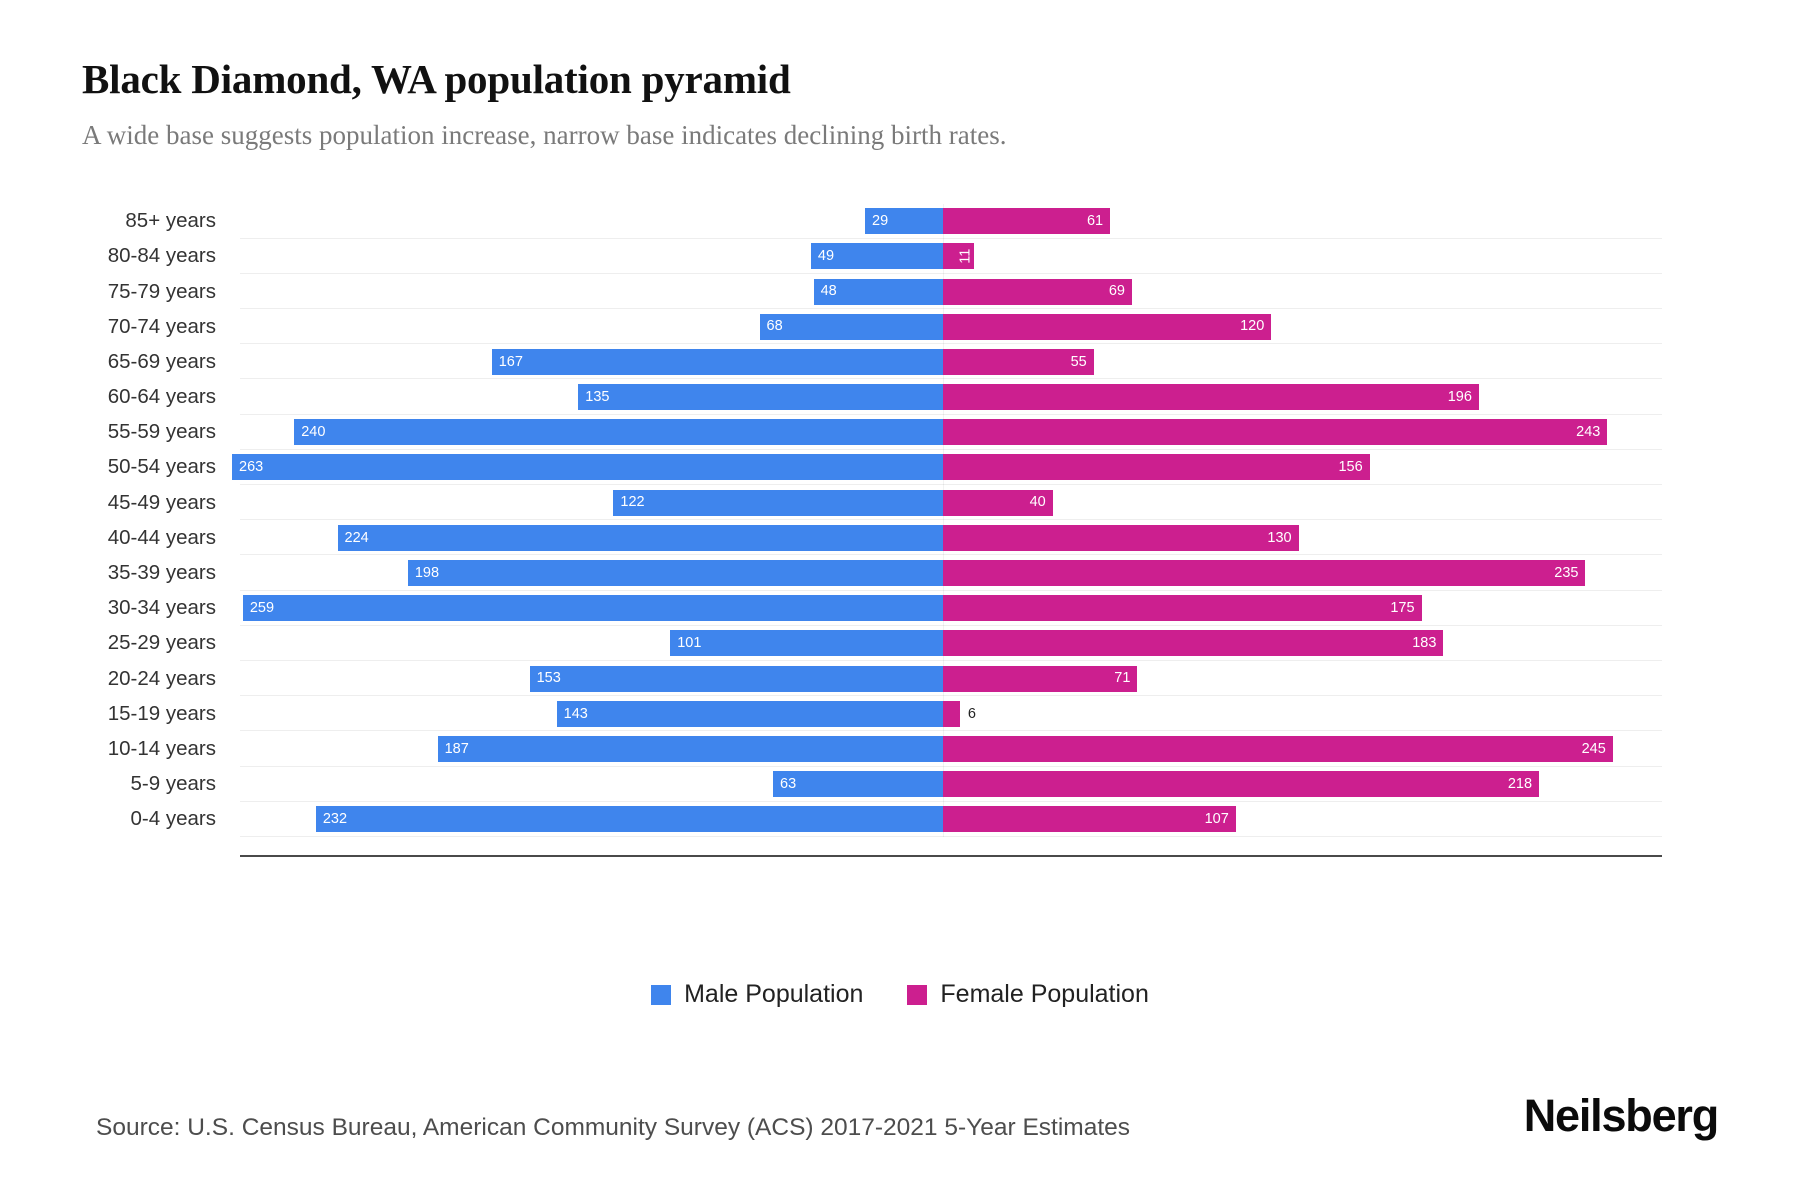 This screenshot has width=1800, height=1200. Describe the element at coordinates (161, 608) in the screenshot. I see `y-axis-tick-label: 30-34 years` at that location.